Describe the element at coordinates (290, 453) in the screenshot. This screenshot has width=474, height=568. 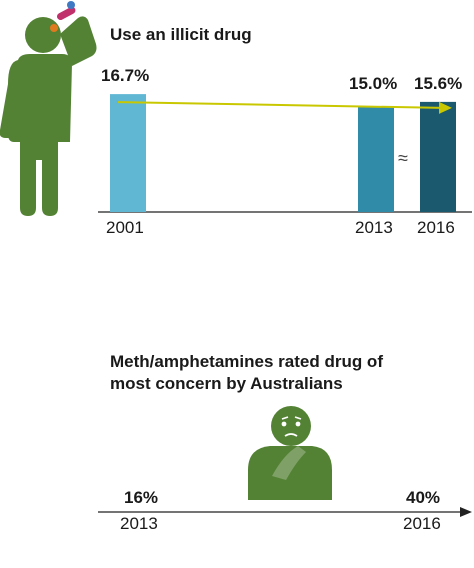
I see `worried-person-icon` at that location.